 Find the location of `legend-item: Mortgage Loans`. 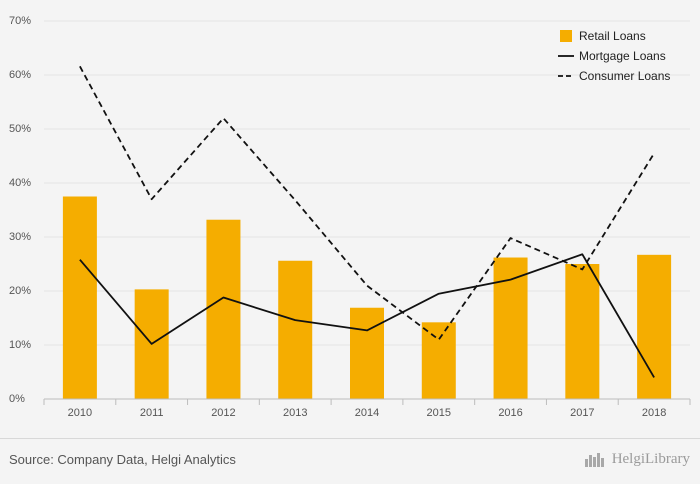

legend-item: Mortgage Loans is located at coordinates (612, 56).